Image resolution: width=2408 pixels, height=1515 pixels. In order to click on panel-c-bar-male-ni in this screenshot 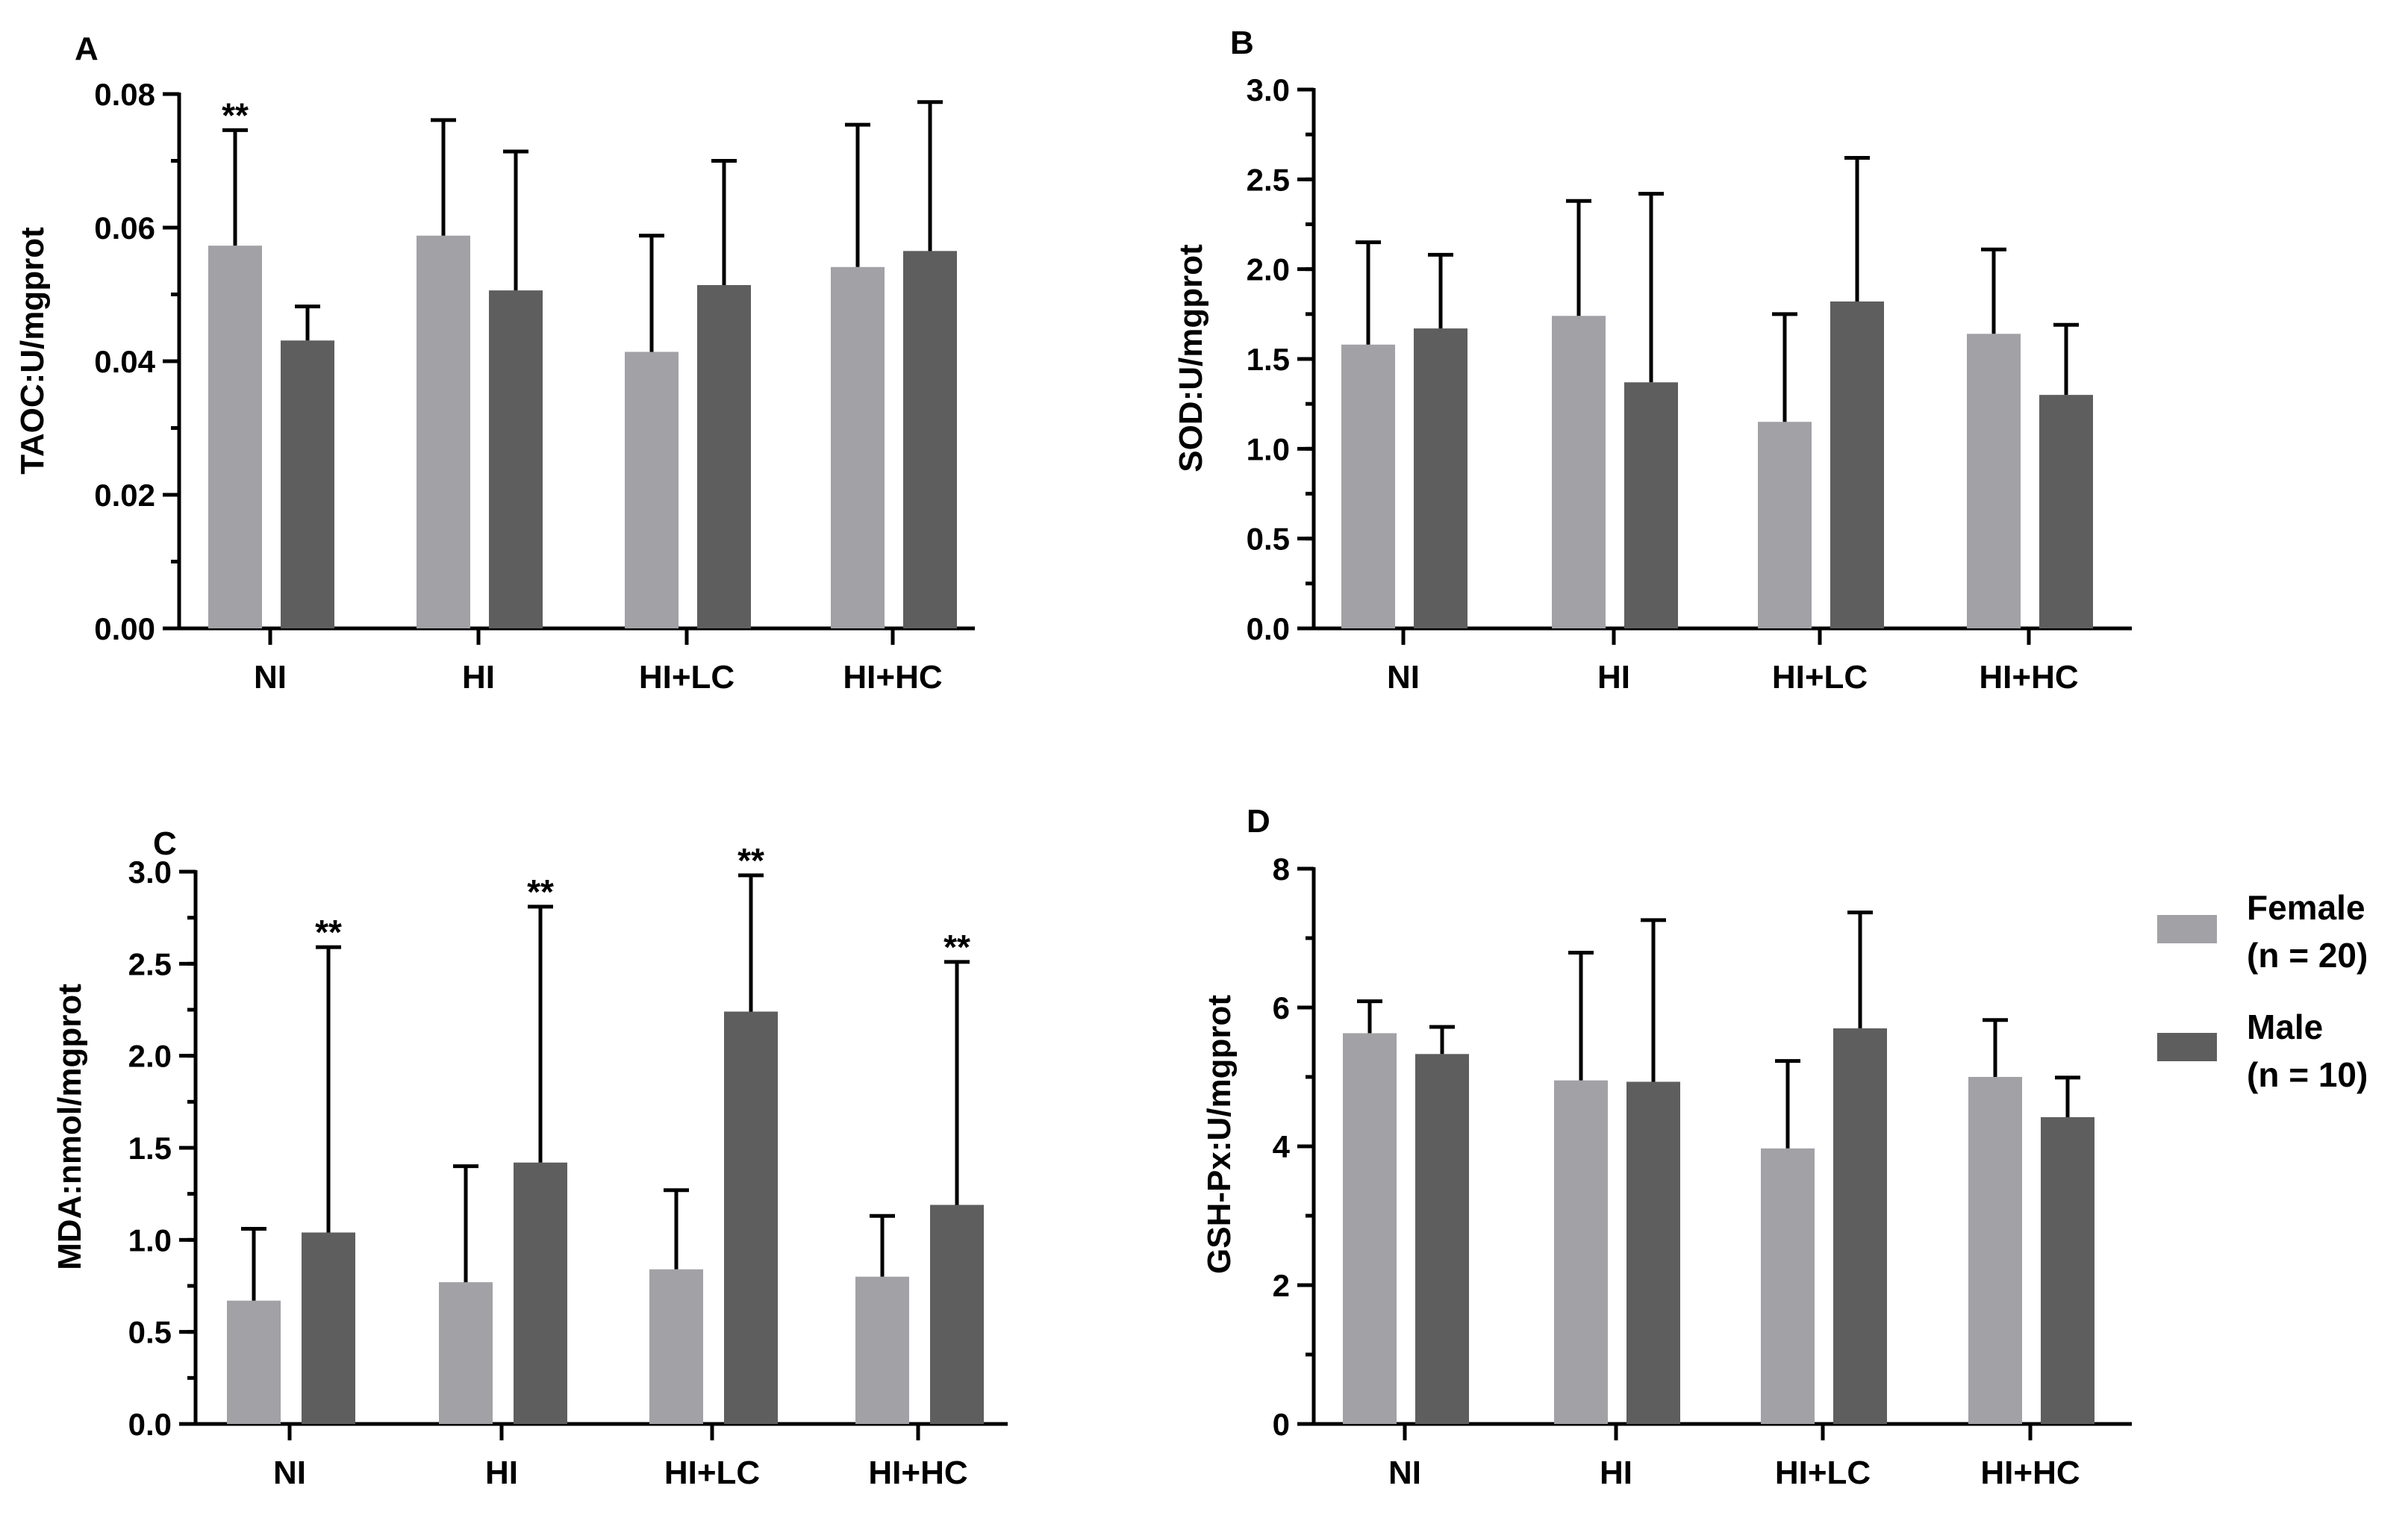, I will do `click(328, 1328)`.